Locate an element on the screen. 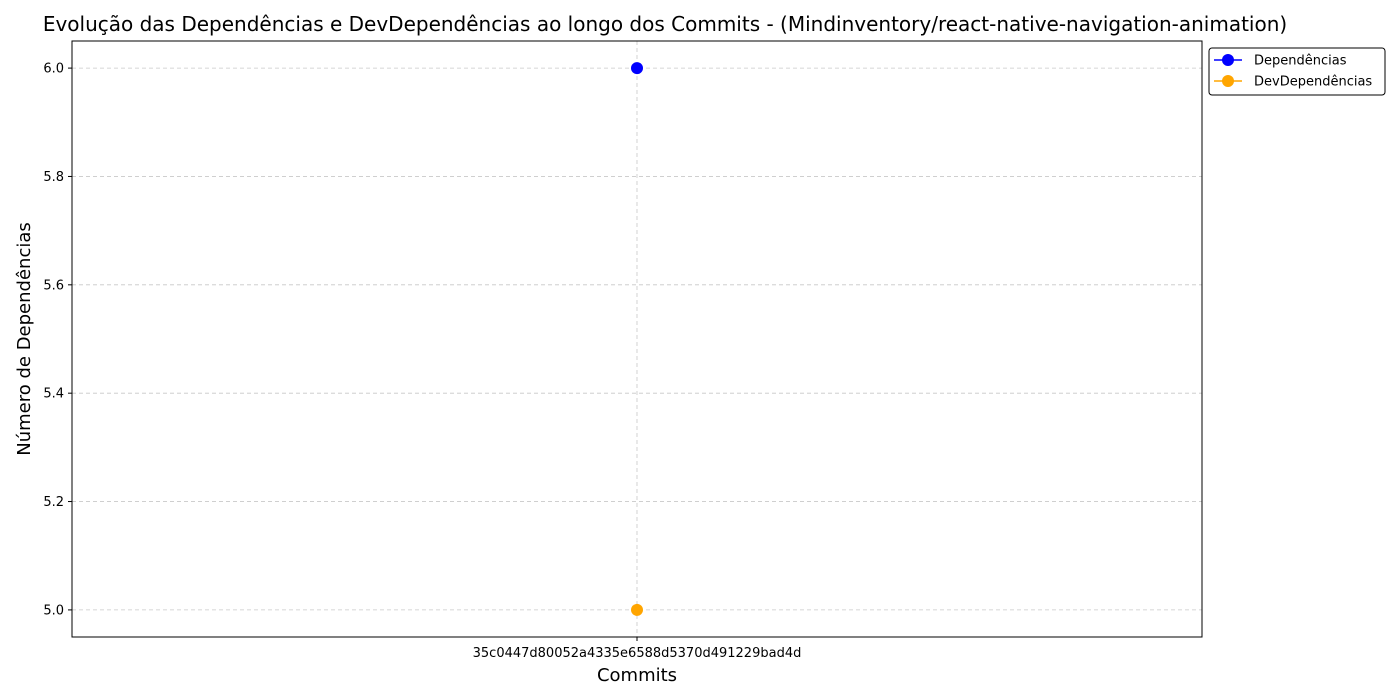 This screenshot has height=700, width=1400. y-tick-label: 5.2 is located at coordinates (53, 502).